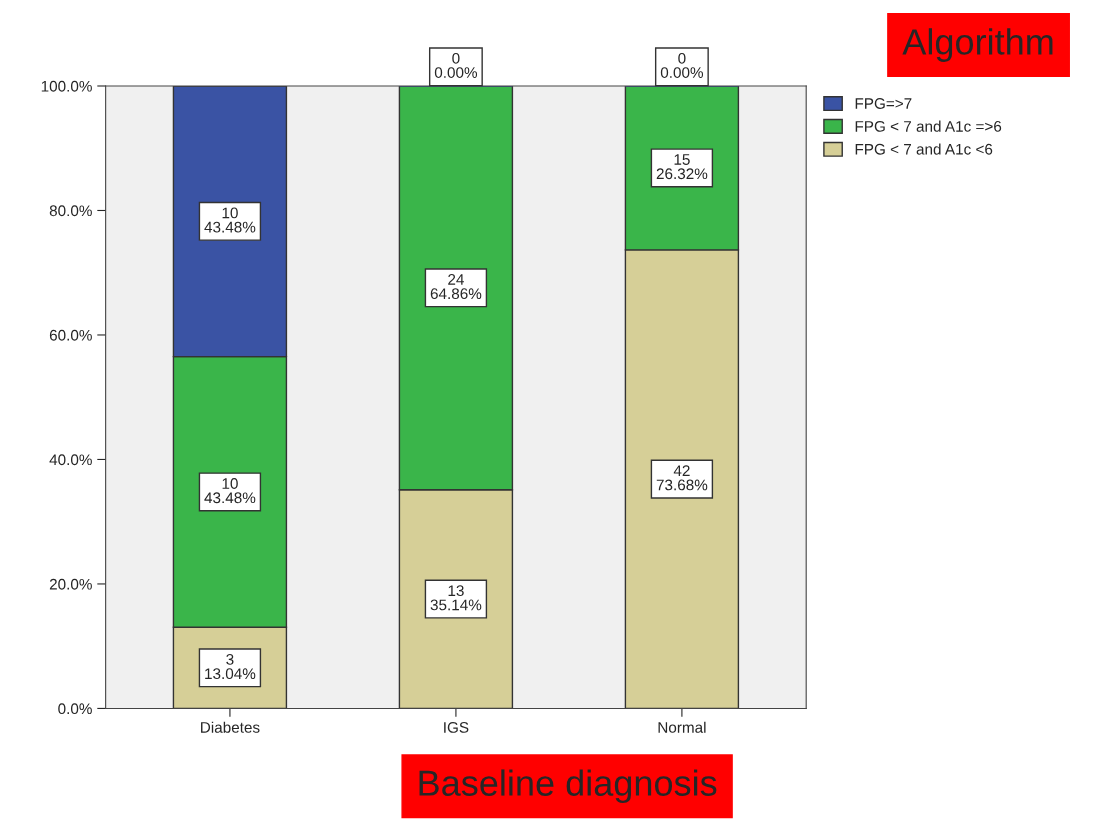 The height and width of the screenshot is (819, 1112). Describe the element at coordinates (70, 460) in the screenshot. I see `y-tick-label: 40.0%` at that location.